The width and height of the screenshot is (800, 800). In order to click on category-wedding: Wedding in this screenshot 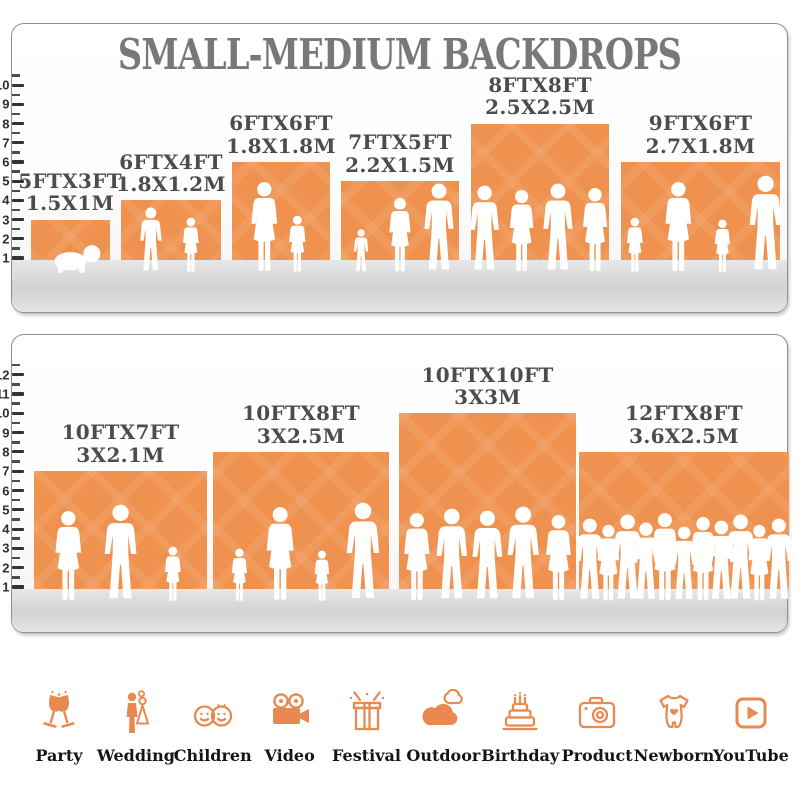, I will do `click(136, 727)`.